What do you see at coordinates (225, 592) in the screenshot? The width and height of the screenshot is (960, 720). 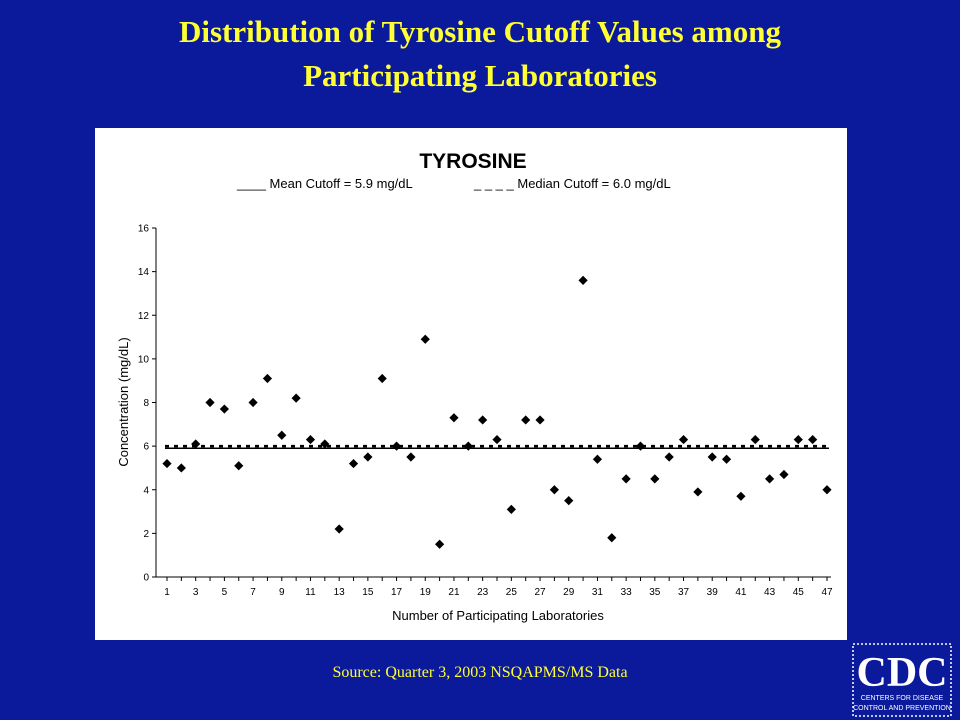 I see `x-tick-label: 5` at bounding box center [225, 592].